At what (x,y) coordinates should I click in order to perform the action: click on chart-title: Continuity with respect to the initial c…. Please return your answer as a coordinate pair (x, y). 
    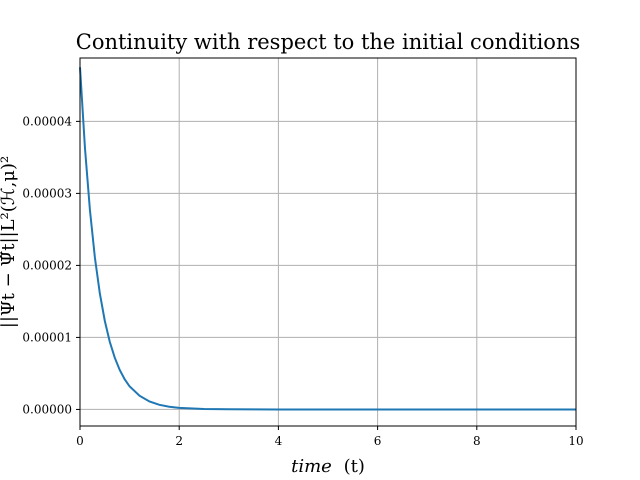
    Looking at the image, I should click on (328, 42).